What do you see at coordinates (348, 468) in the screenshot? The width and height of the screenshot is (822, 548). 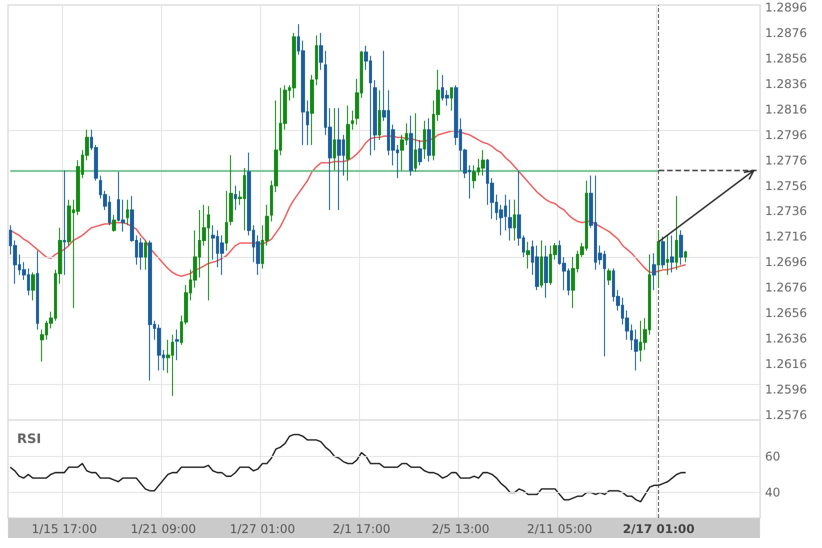 I see `line-series` at bounding box center [348, 468].